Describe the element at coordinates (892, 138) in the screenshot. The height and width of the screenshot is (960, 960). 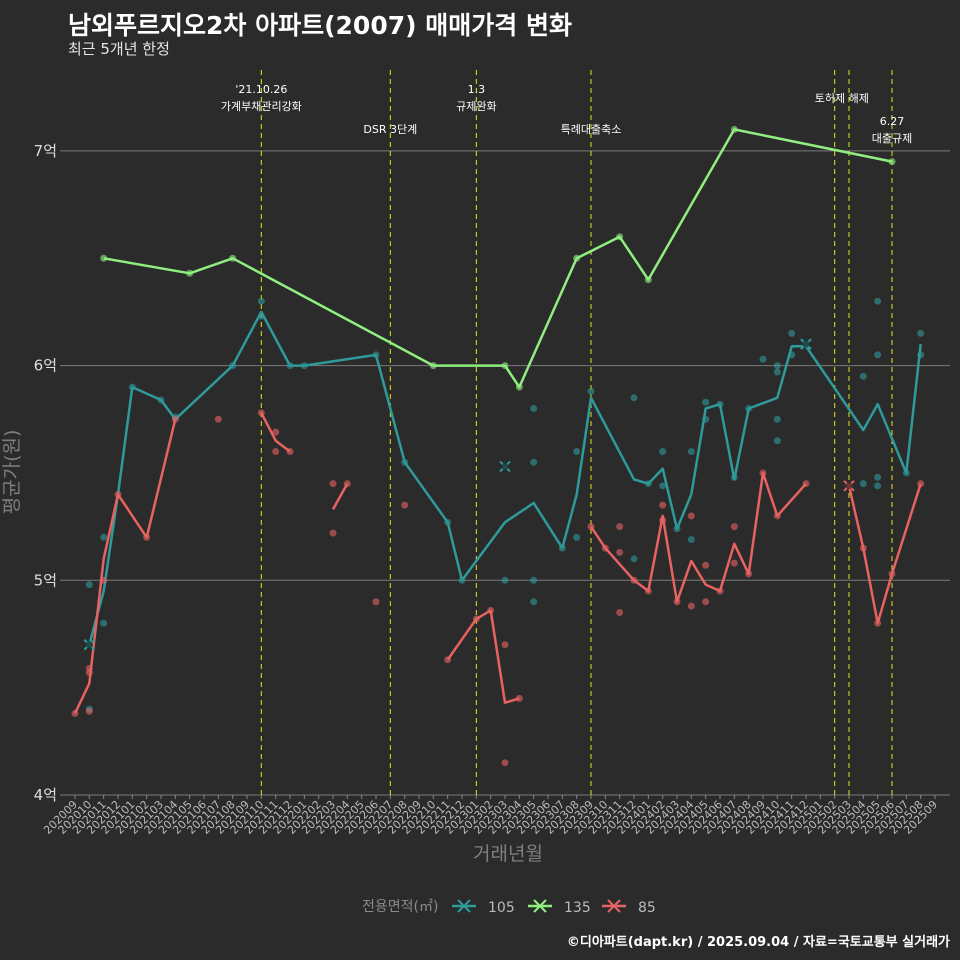
I see `event-label: 대출규제` at that location.